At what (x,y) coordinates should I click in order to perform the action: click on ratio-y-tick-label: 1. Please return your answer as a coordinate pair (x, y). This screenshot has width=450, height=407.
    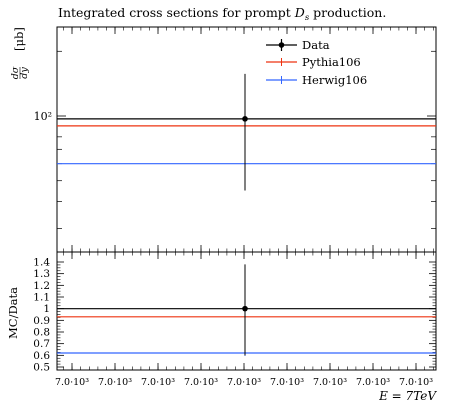
    Looking at the image, I should click on (46, 309).